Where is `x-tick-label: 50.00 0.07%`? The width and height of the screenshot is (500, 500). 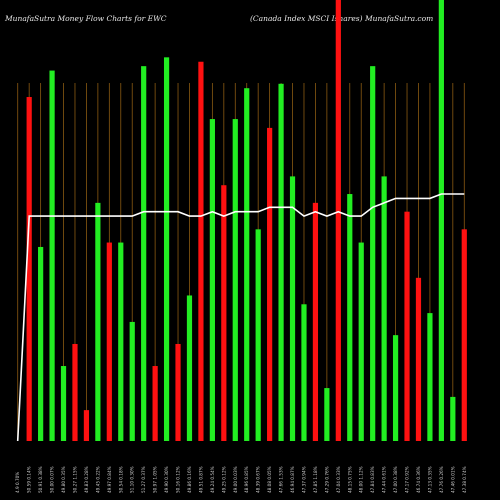
x-tick-label: 50.00 0.07% is located at coordinates (52, 479).